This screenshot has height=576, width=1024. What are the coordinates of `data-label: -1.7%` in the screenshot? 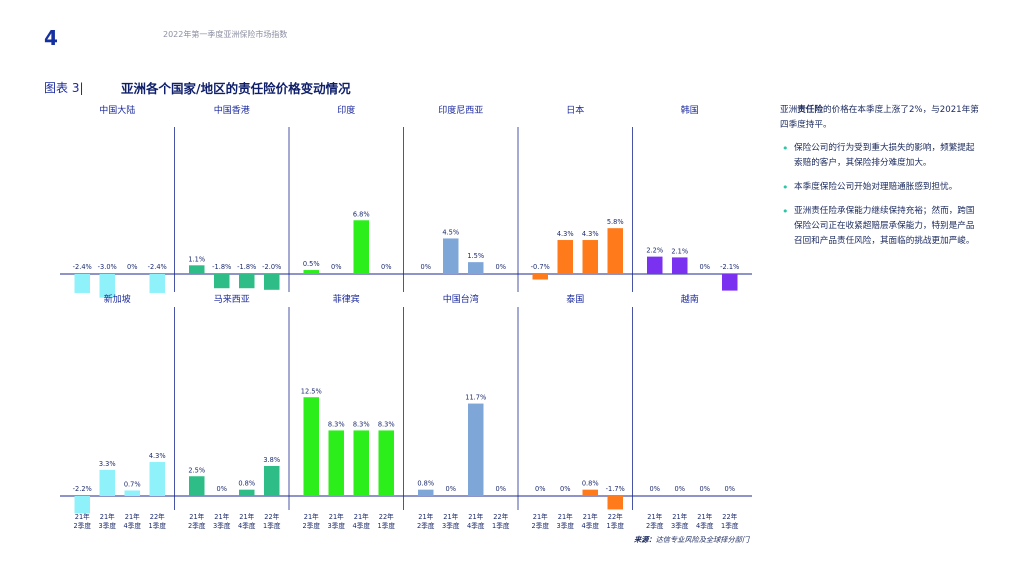 It's located at (615, 489).